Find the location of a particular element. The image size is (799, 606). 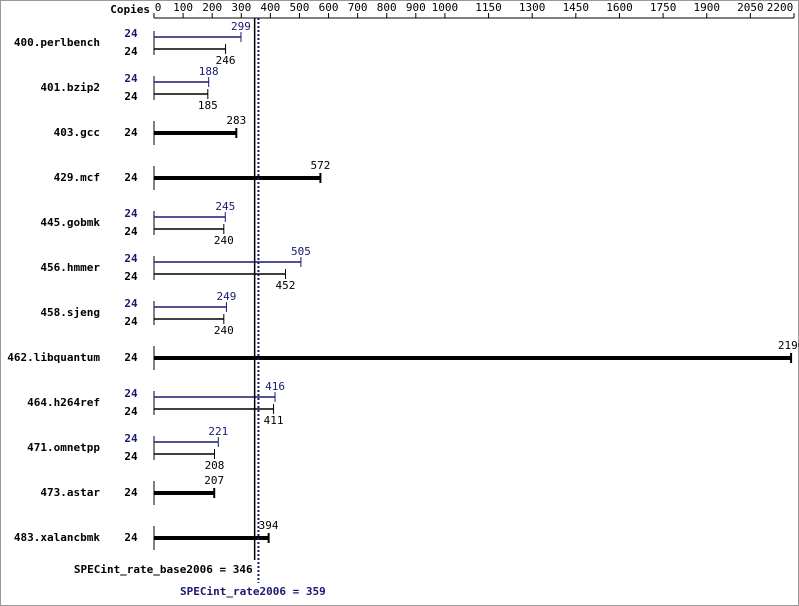

reference-label: SPECint_rate_base2006 = 346 is located at coordinates (163, 569).